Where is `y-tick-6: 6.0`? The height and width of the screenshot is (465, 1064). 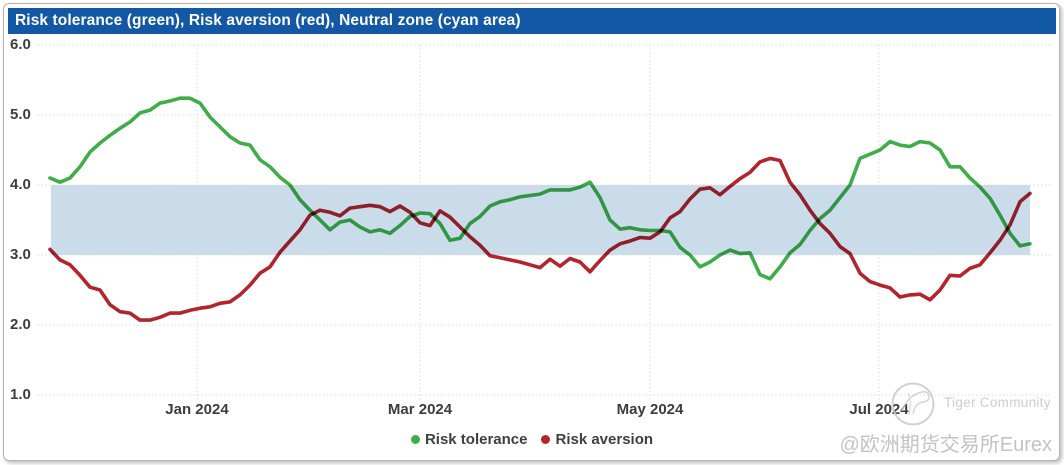
y-tick-6: 6.0 is located at coordinates (20, 44).